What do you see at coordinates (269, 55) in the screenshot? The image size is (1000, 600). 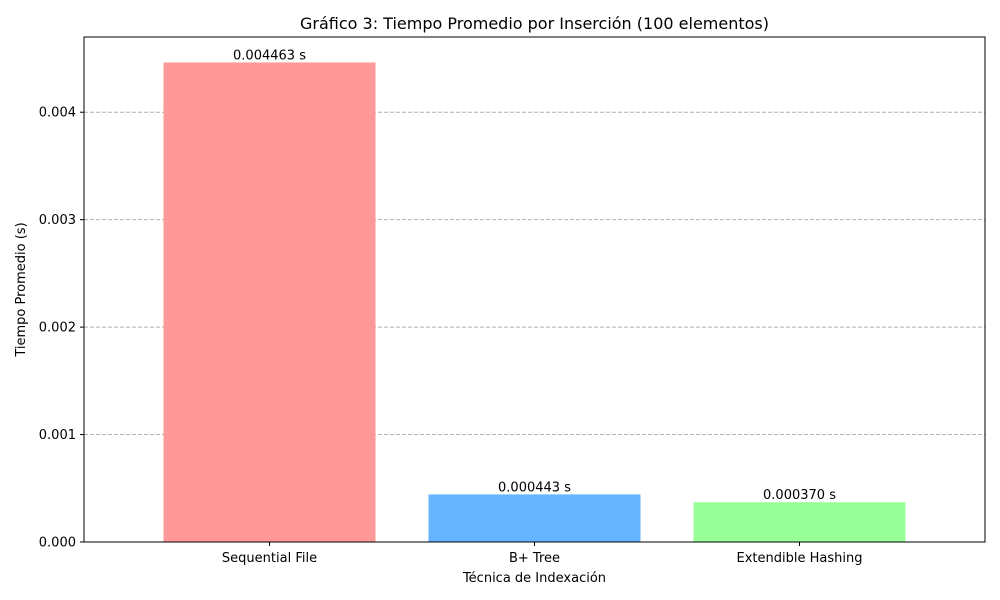 I see `bar-value-label: 0.004463 s` at bounding box center [269, 55].